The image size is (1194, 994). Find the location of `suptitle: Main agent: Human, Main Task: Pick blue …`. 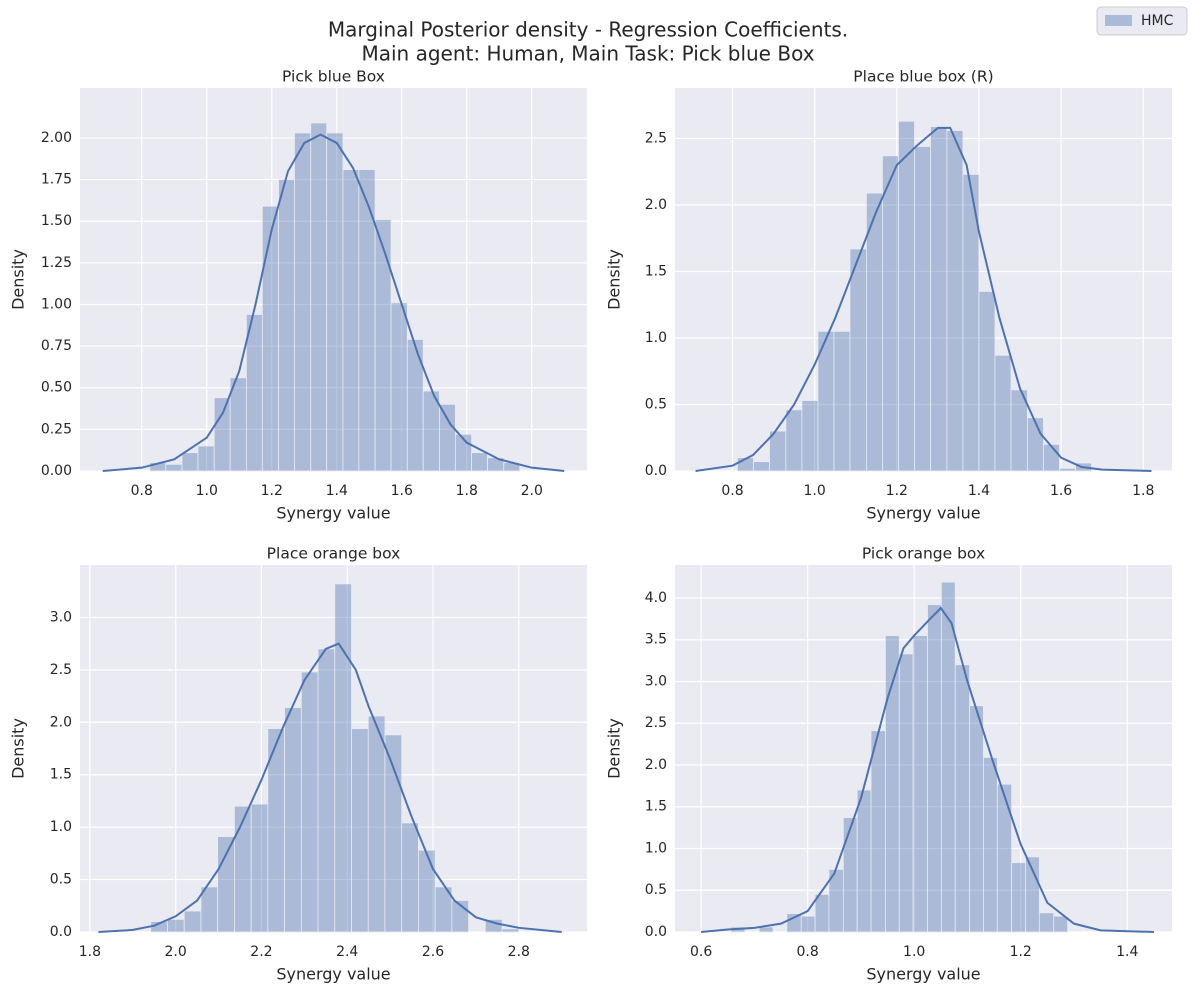

suptitle: Main agent: Human, Main Task: Pick blue … is located at coordinates (587, 54).